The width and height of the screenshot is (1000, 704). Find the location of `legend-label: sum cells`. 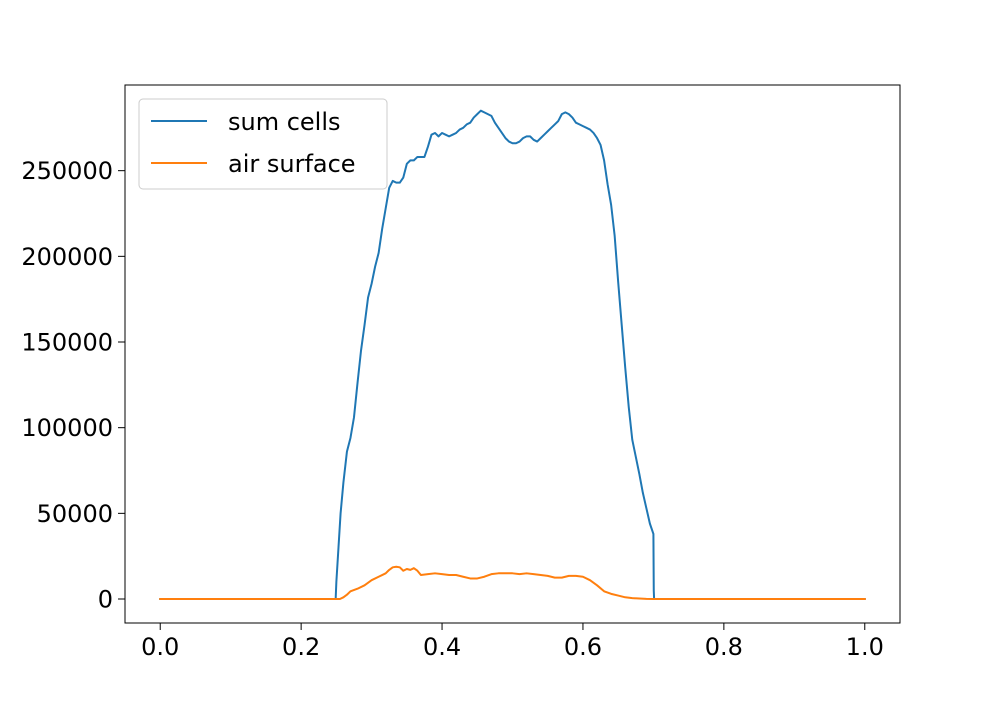

legend-label: sum cells is located at coordinates (284, 122).